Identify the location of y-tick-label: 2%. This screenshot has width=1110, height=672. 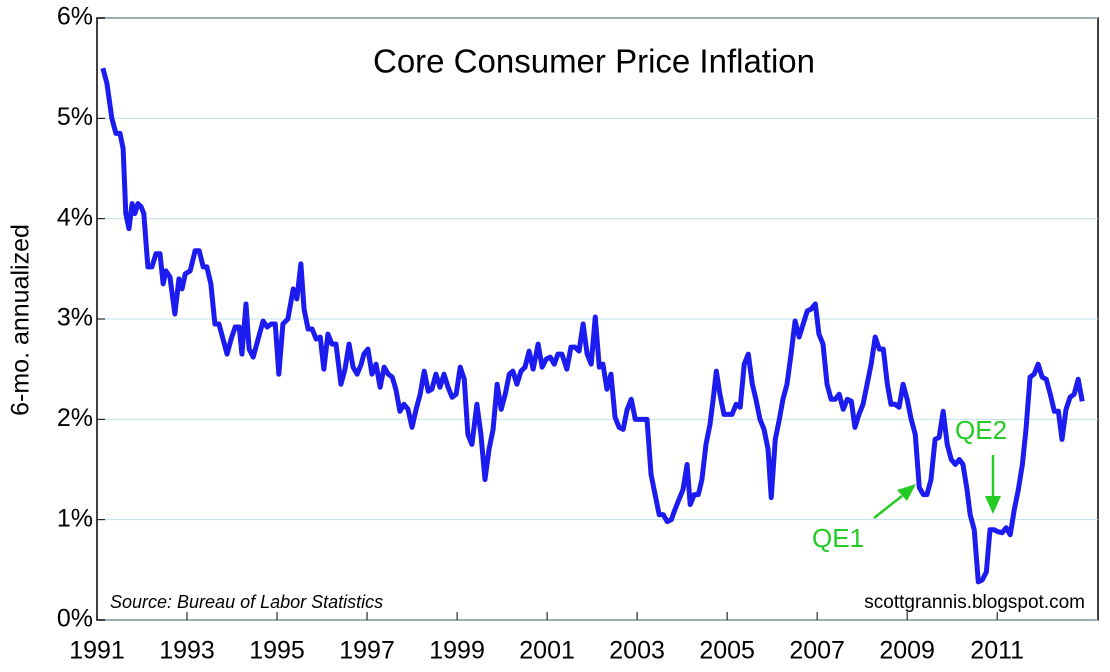
(75, 418).